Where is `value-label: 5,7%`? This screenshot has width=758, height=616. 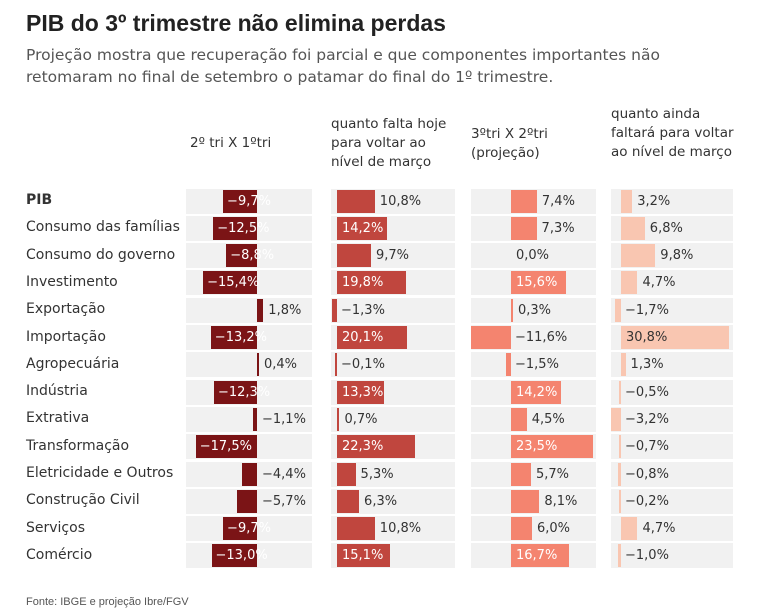 value-label: 5,7% is located at coordinates (552, 474).